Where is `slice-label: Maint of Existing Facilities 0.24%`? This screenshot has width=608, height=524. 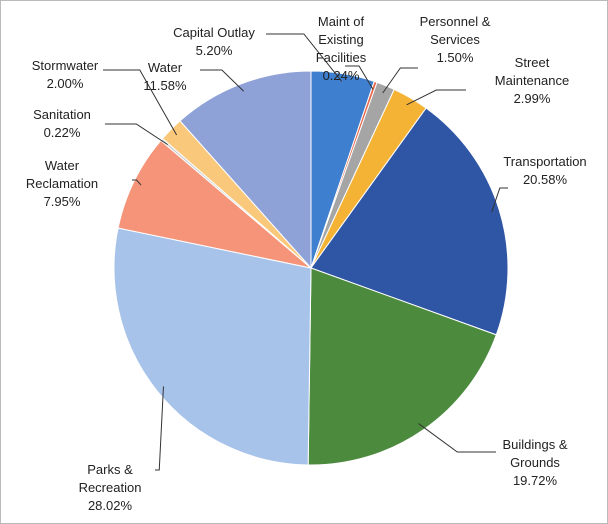 slice-label: Maint of Existing Facilities 0.24% is located at coordinates (341, 49).